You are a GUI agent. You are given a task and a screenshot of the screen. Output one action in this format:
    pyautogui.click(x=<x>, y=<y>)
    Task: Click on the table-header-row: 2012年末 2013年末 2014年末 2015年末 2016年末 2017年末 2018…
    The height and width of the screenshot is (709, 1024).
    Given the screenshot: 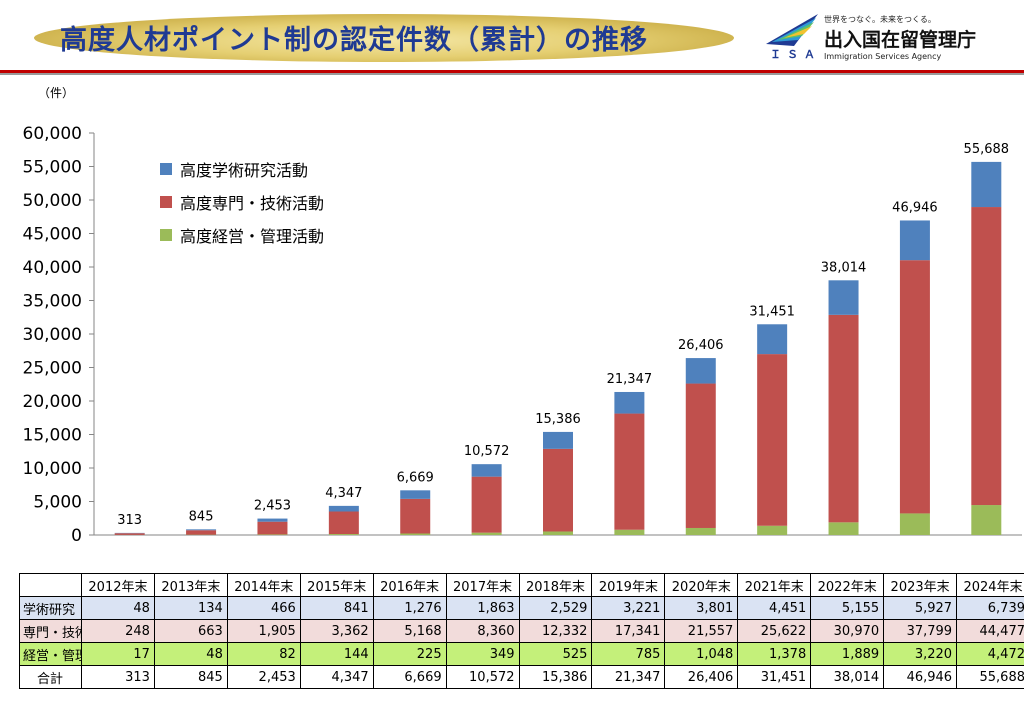 What is the action you would take?
    pyautogui.click(x=521, y=585)
    